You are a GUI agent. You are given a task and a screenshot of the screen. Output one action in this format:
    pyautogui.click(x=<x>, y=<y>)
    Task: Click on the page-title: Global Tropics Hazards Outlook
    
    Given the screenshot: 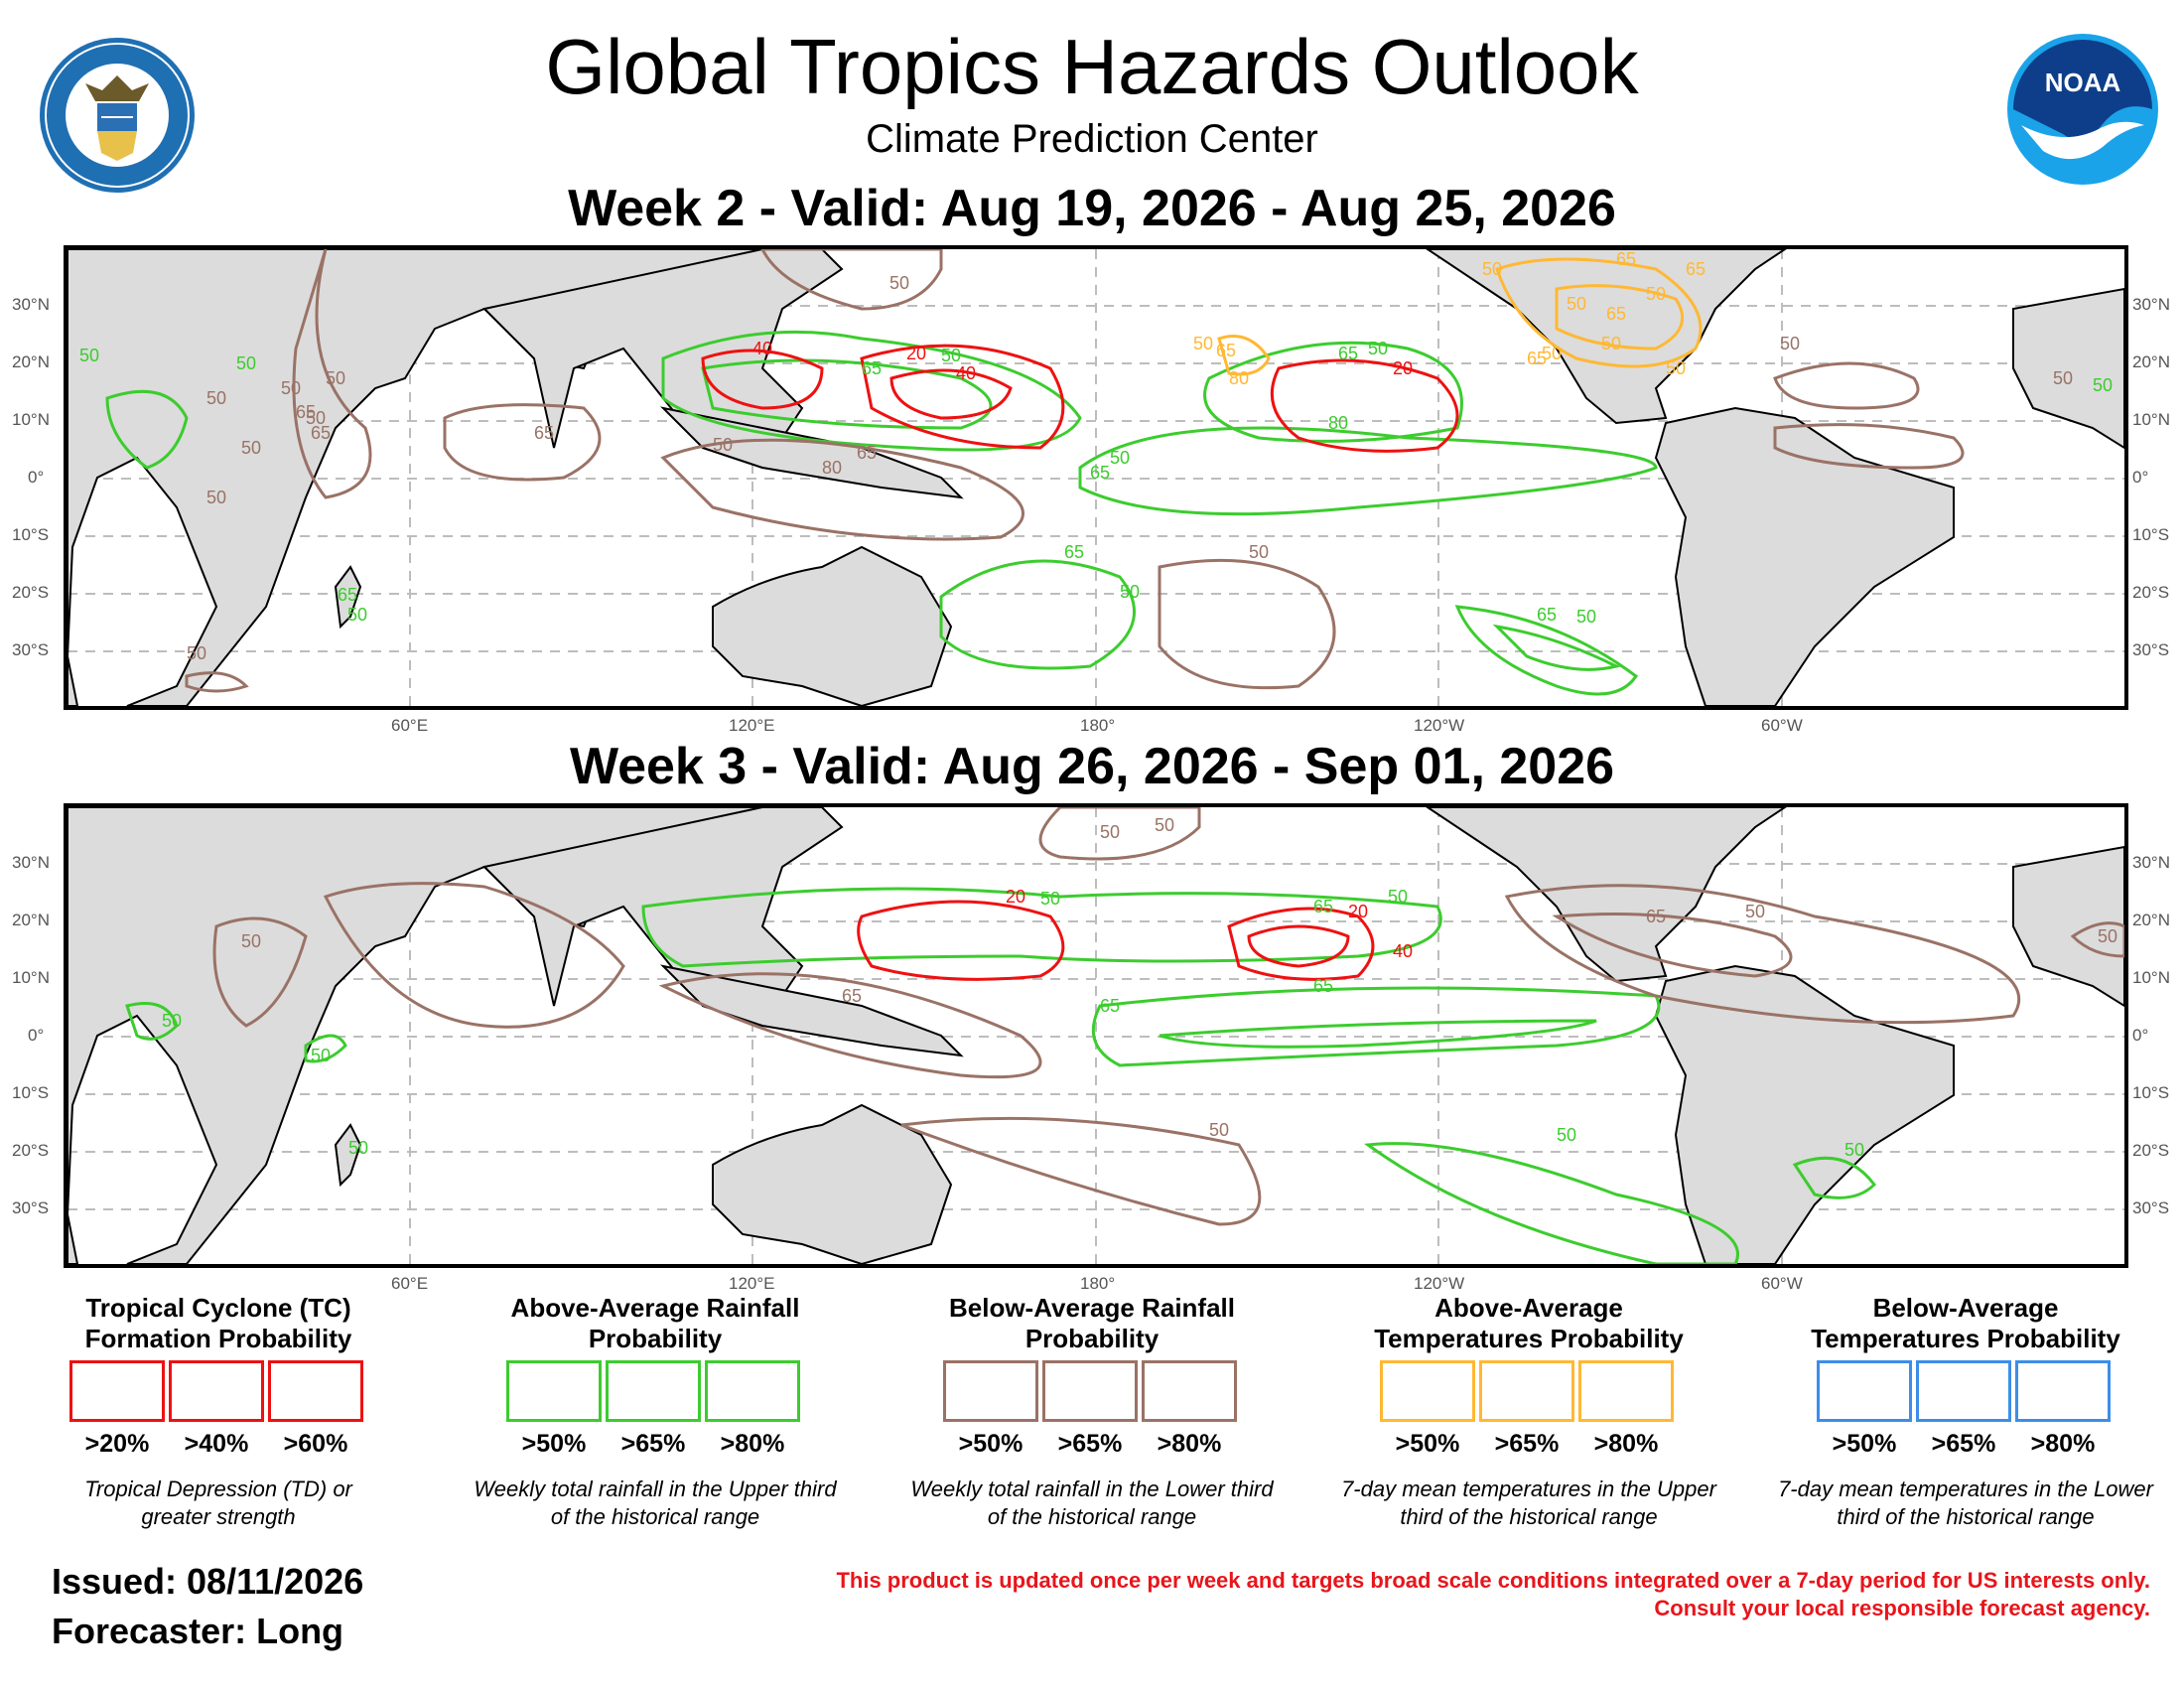 What is the action you would take?
    pyautogui.click(x=1092, y=66)
    